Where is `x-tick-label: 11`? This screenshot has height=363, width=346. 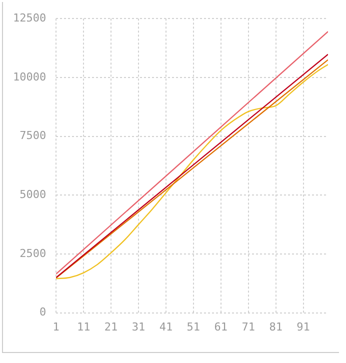 x-tick-label: 11 is located at coordinates (83, 327).